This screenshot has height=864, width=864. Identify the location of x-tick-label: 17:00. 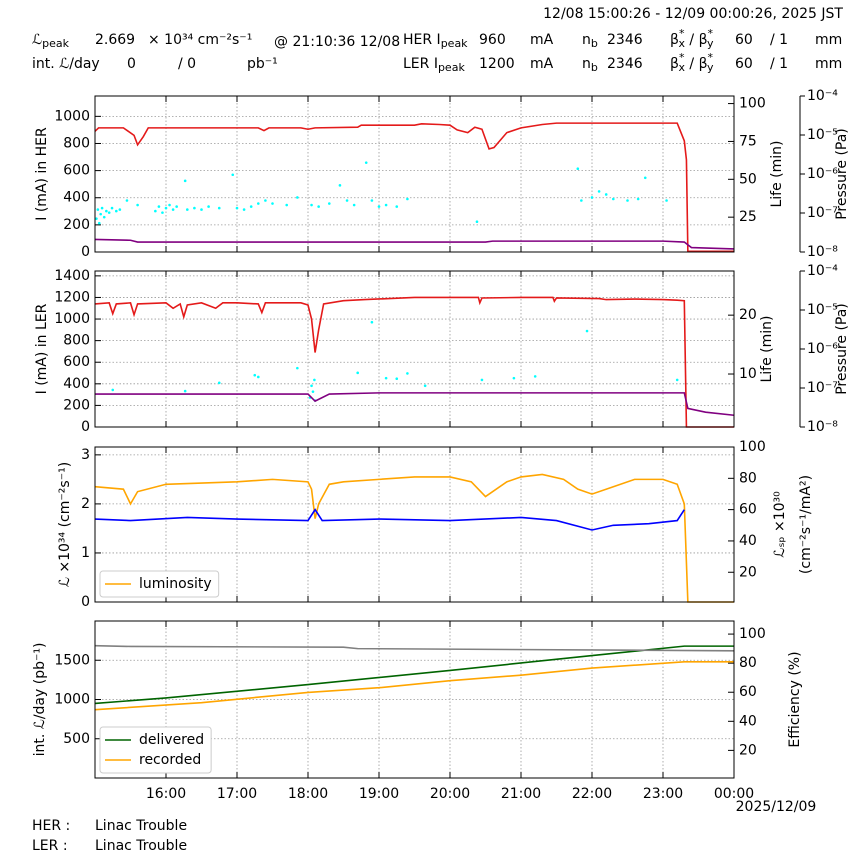
(237, 794).